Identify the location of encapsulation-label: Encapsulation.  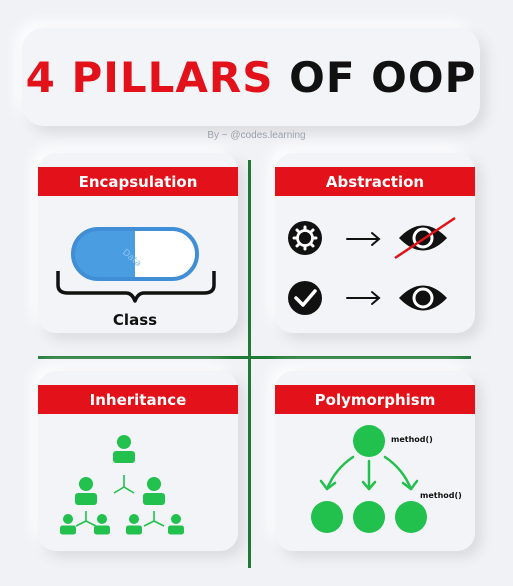
(138, 181).